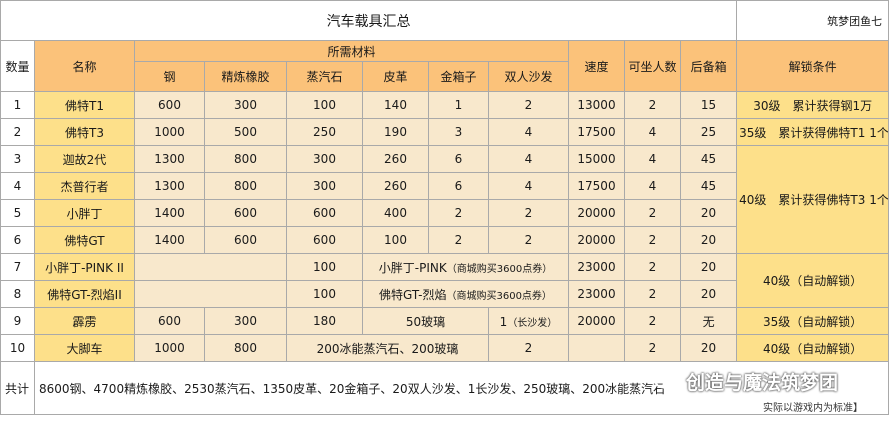 Image resolution: width=890 pixels, height=423 pixels. Describe the element at coordinates (17, 105) in the screenshot. I see `row-number: 1` at that location.